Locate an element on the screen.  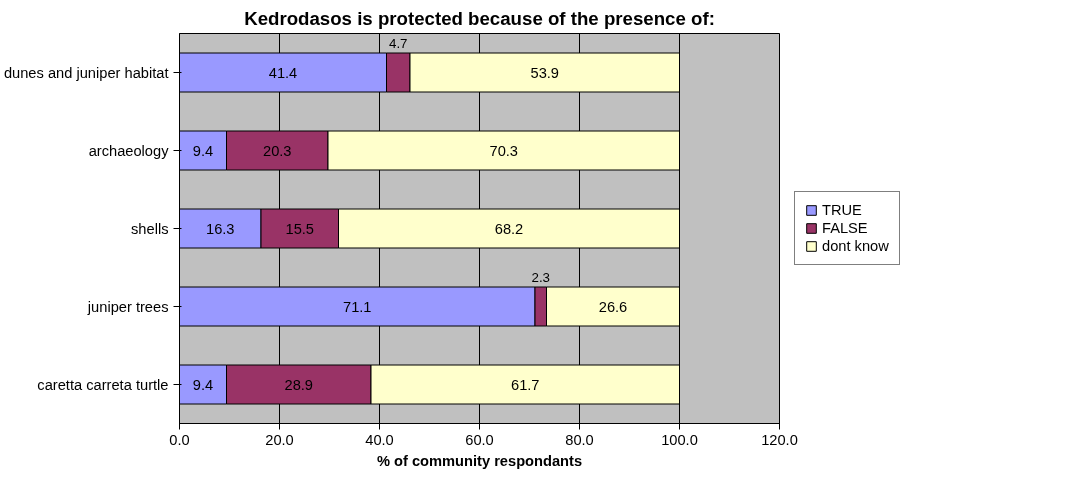
x-tick-label: 100.0 is located at coordinates (679, 439).